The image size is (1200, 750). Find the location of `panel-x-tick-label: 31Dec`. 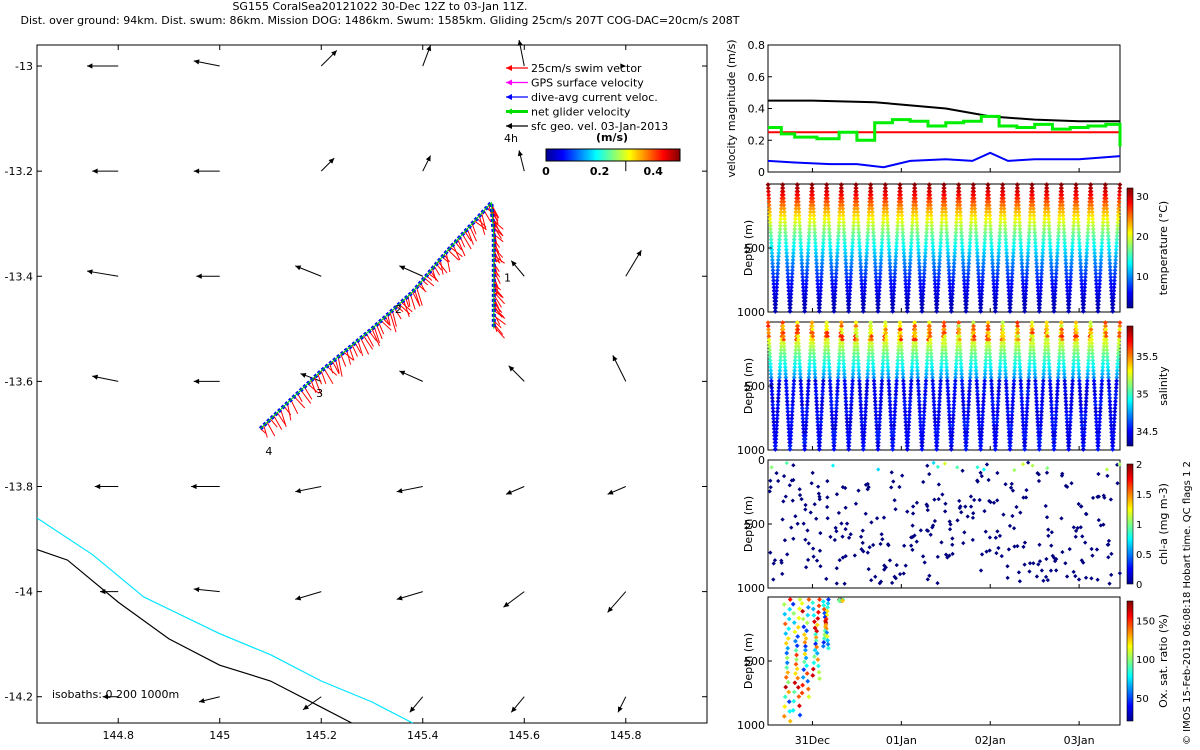

panel-x-tick-label: 31Dec is located at coordinates (812, 740).